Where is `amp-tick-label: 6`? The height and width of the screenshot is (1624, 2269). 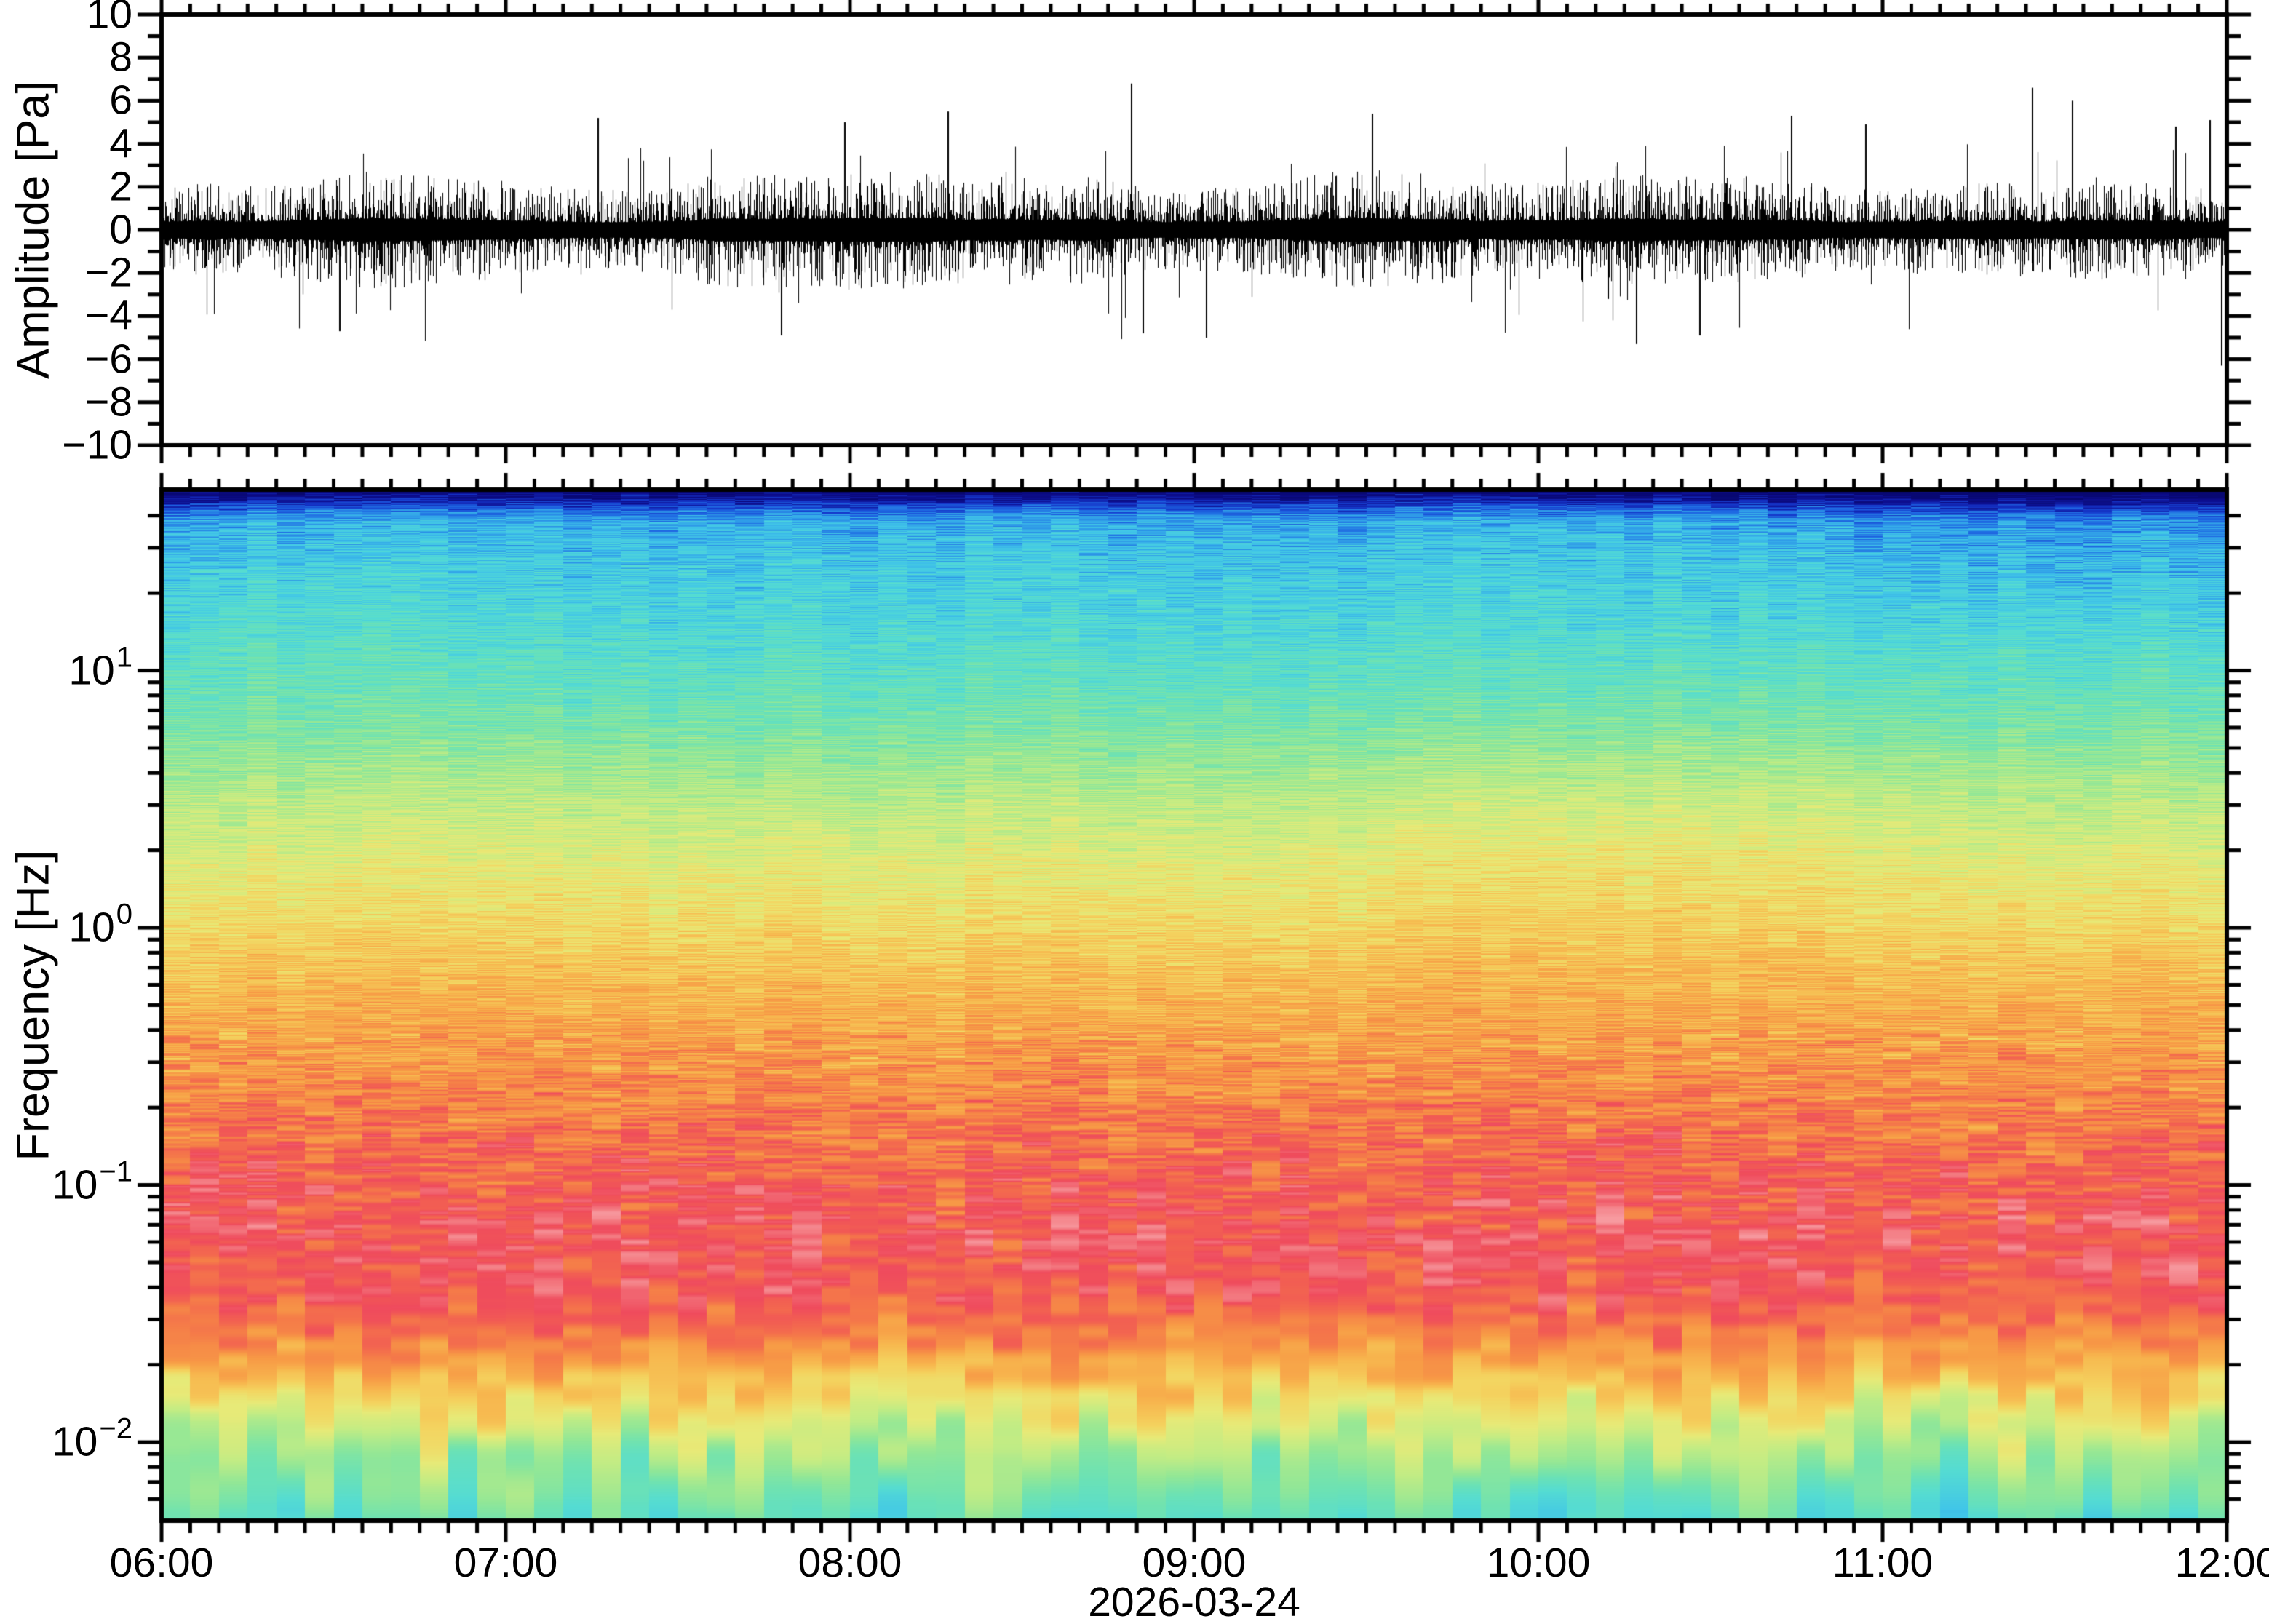 amp-tick-label: 6 is located at coordinates (121, 100).